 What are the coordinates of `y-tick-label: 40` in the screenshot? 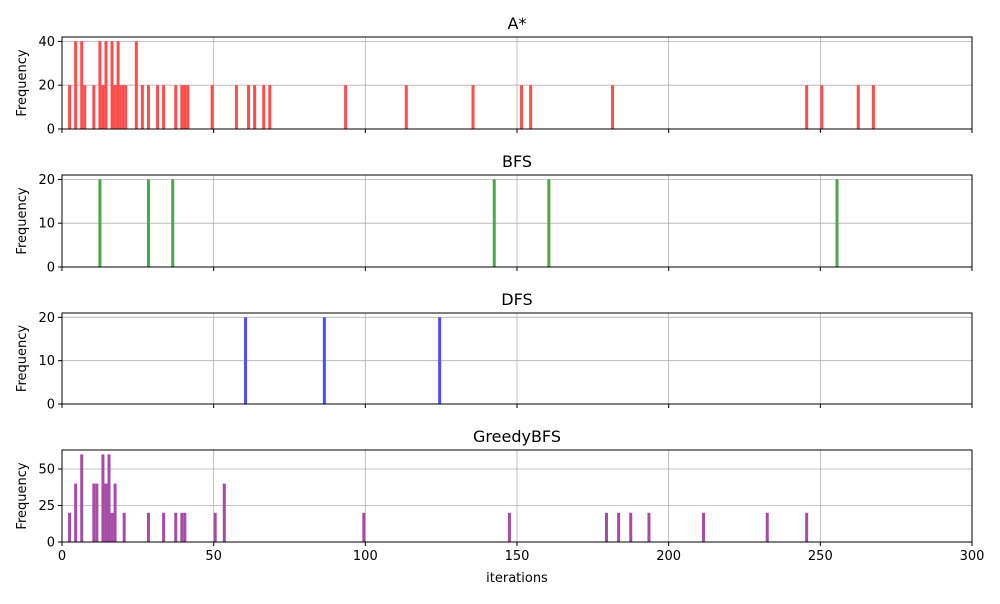 It's located at (46, 42).